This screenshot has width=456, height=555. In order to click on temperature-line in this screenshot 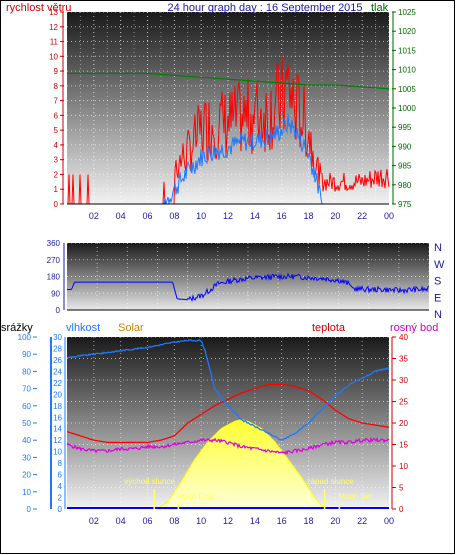, I will do `click(228, 413)`.